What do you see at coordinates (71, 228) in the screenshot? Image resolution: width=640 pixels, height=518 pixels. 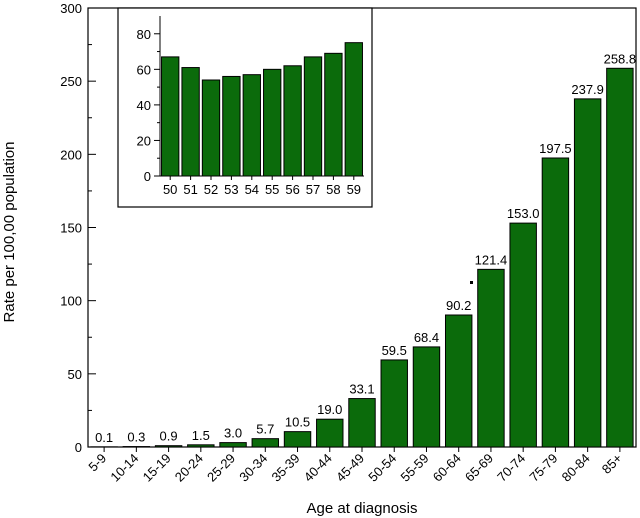 I see `y-tick-label: 150` at bounding box center [71, 228].